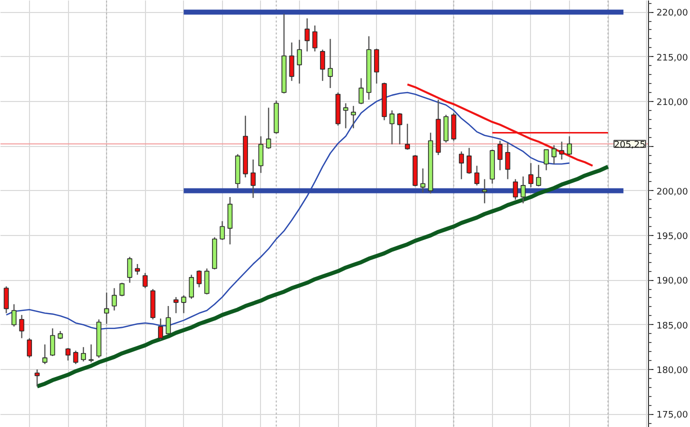  Describe the element at coordinates (672, 281) in the screenshot. I see `y-tick-label: 190,00` at that location.